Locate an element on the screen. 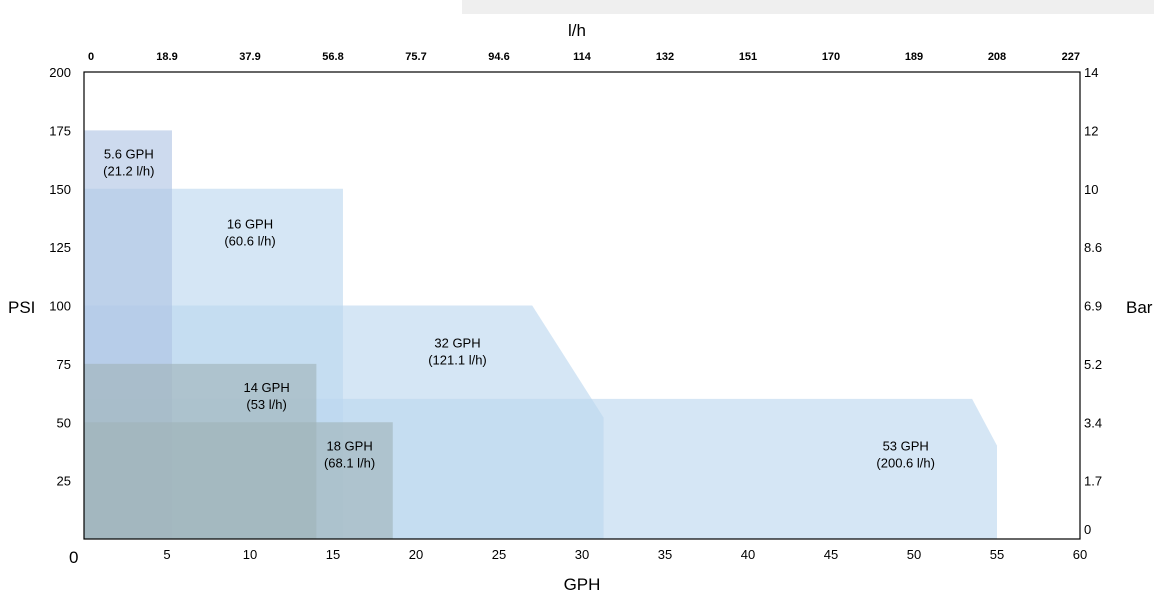 The width and height of the screenshot is (1154, 594). x-tick-top: 0 is located at coordinates (91, 57).